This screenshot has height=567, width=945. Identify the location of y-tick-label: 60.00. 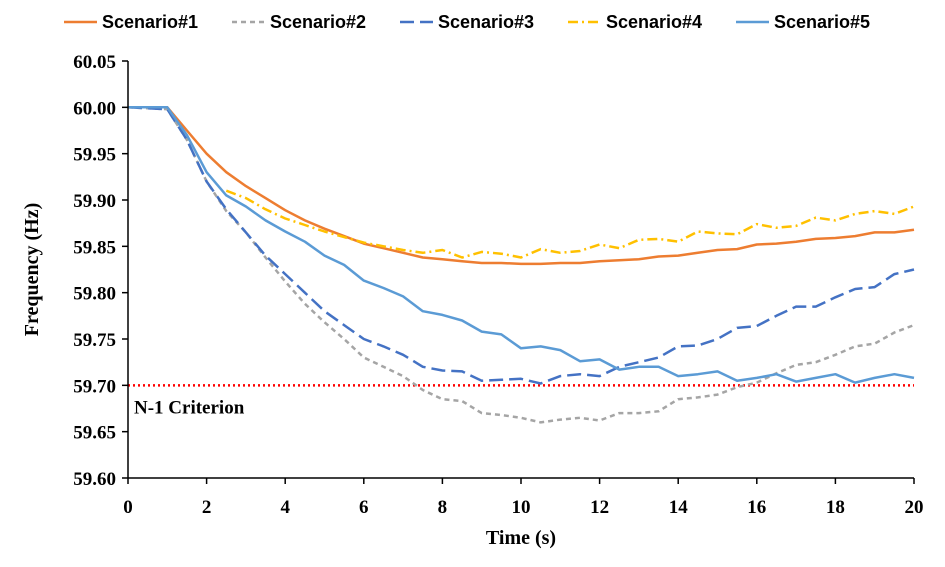
(94, 108).